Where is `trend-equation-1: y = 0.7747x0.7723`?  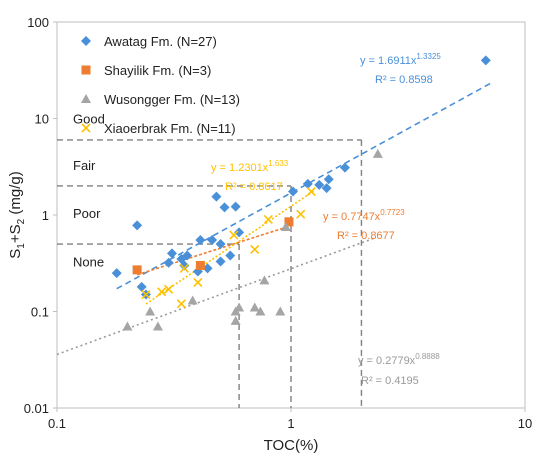 trend-equation-1: y = 0.7747x0.7723 is located at coordinates (364, 215).